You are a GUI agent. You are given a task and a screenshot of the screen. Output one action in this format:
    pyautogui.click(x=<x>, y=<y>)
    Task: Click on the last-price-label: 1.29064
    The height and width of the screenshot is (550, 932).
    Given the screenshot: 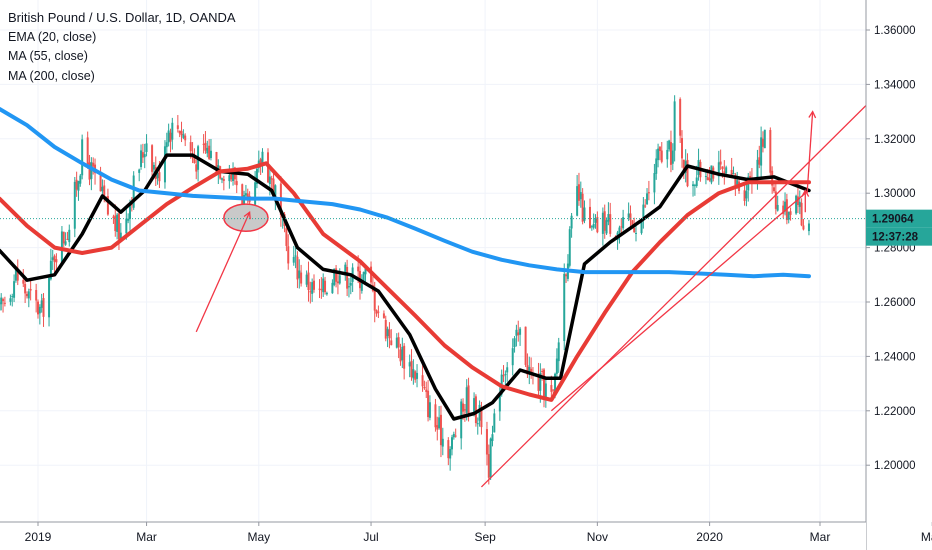 What is the action you would take?
    pyautogui.click(x=893, y=220)
    